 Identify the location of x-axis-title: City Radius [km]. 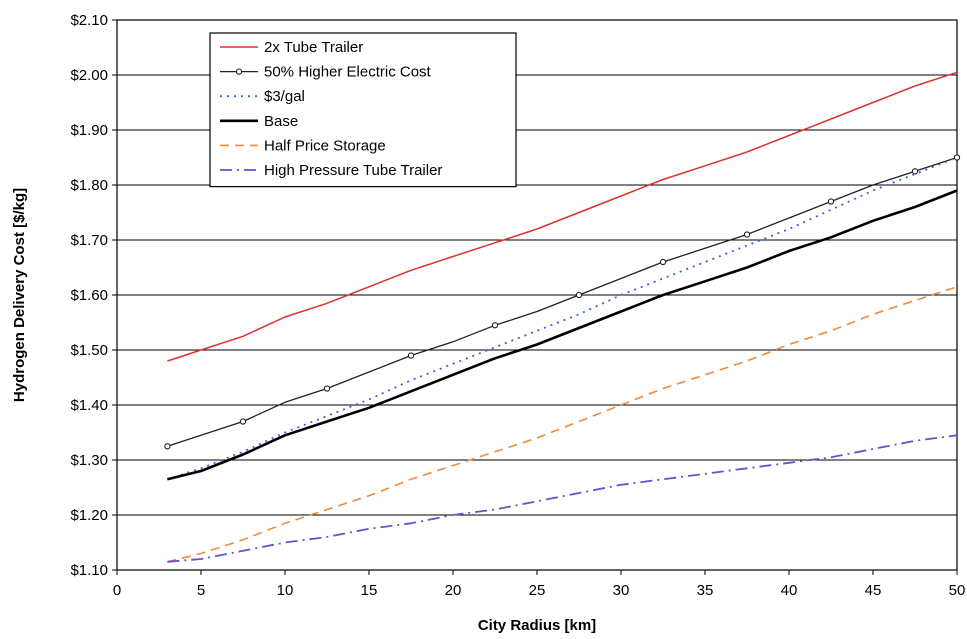
(537, 625).